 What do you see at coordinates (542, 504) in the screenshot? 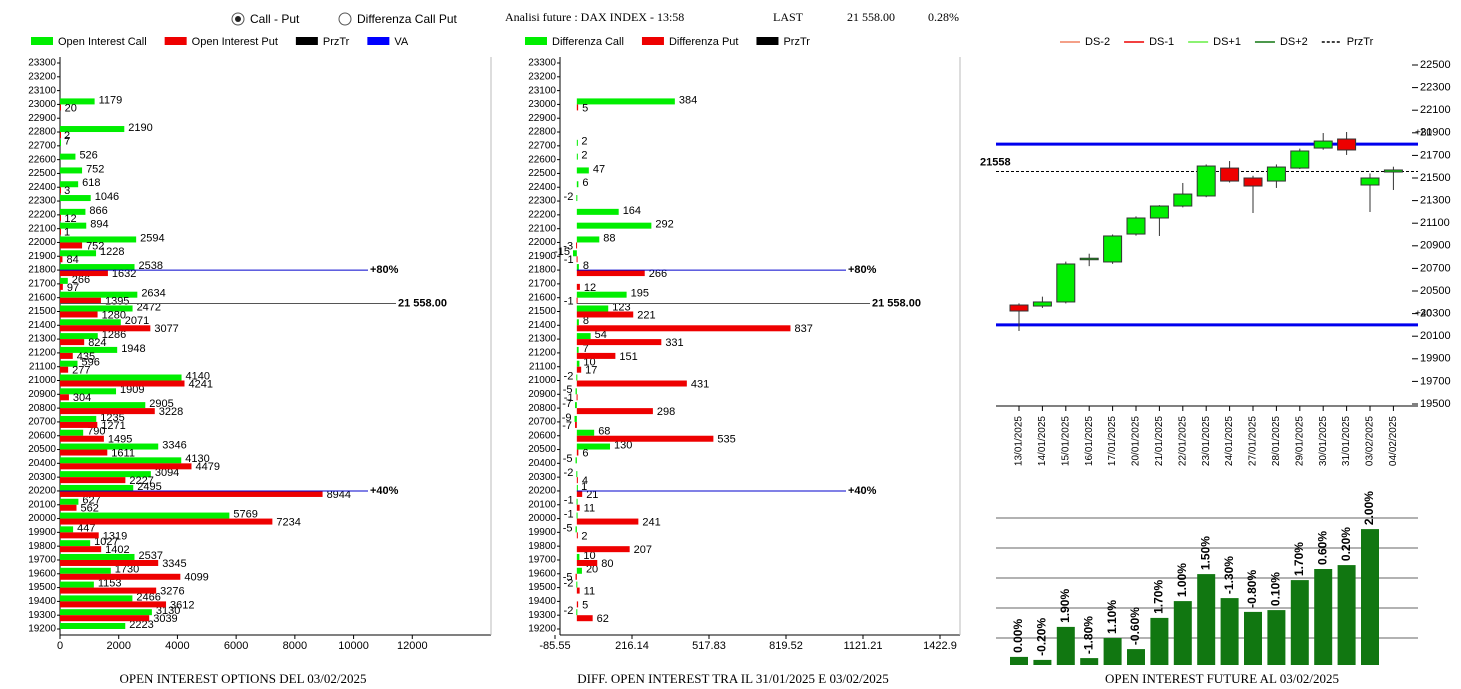
I see `strike-label: 20100` at bounding box center [542, 504].